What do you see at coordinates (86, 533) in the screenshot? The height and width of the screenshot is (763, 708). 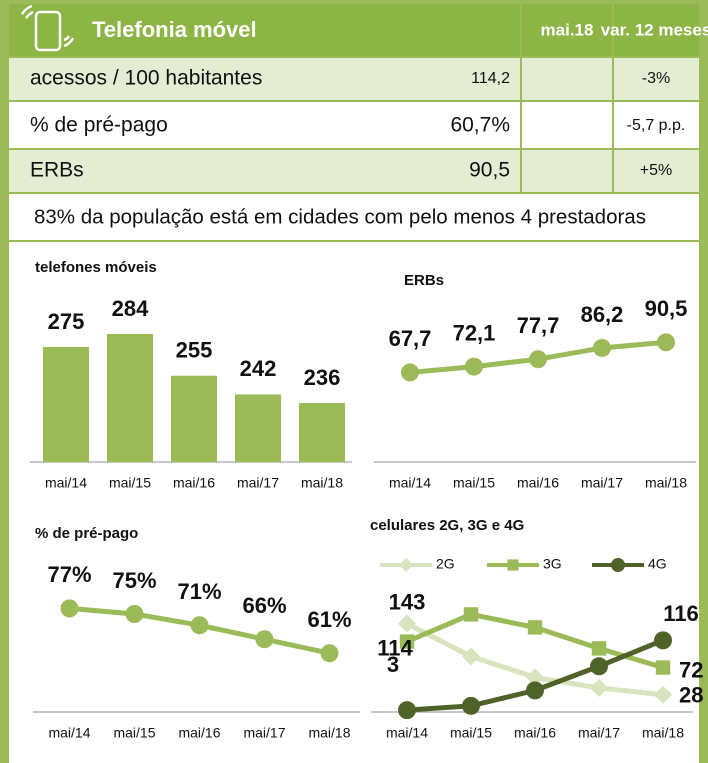 I see `chart-title: % de pré-pago` at bounding box center [86, 533].